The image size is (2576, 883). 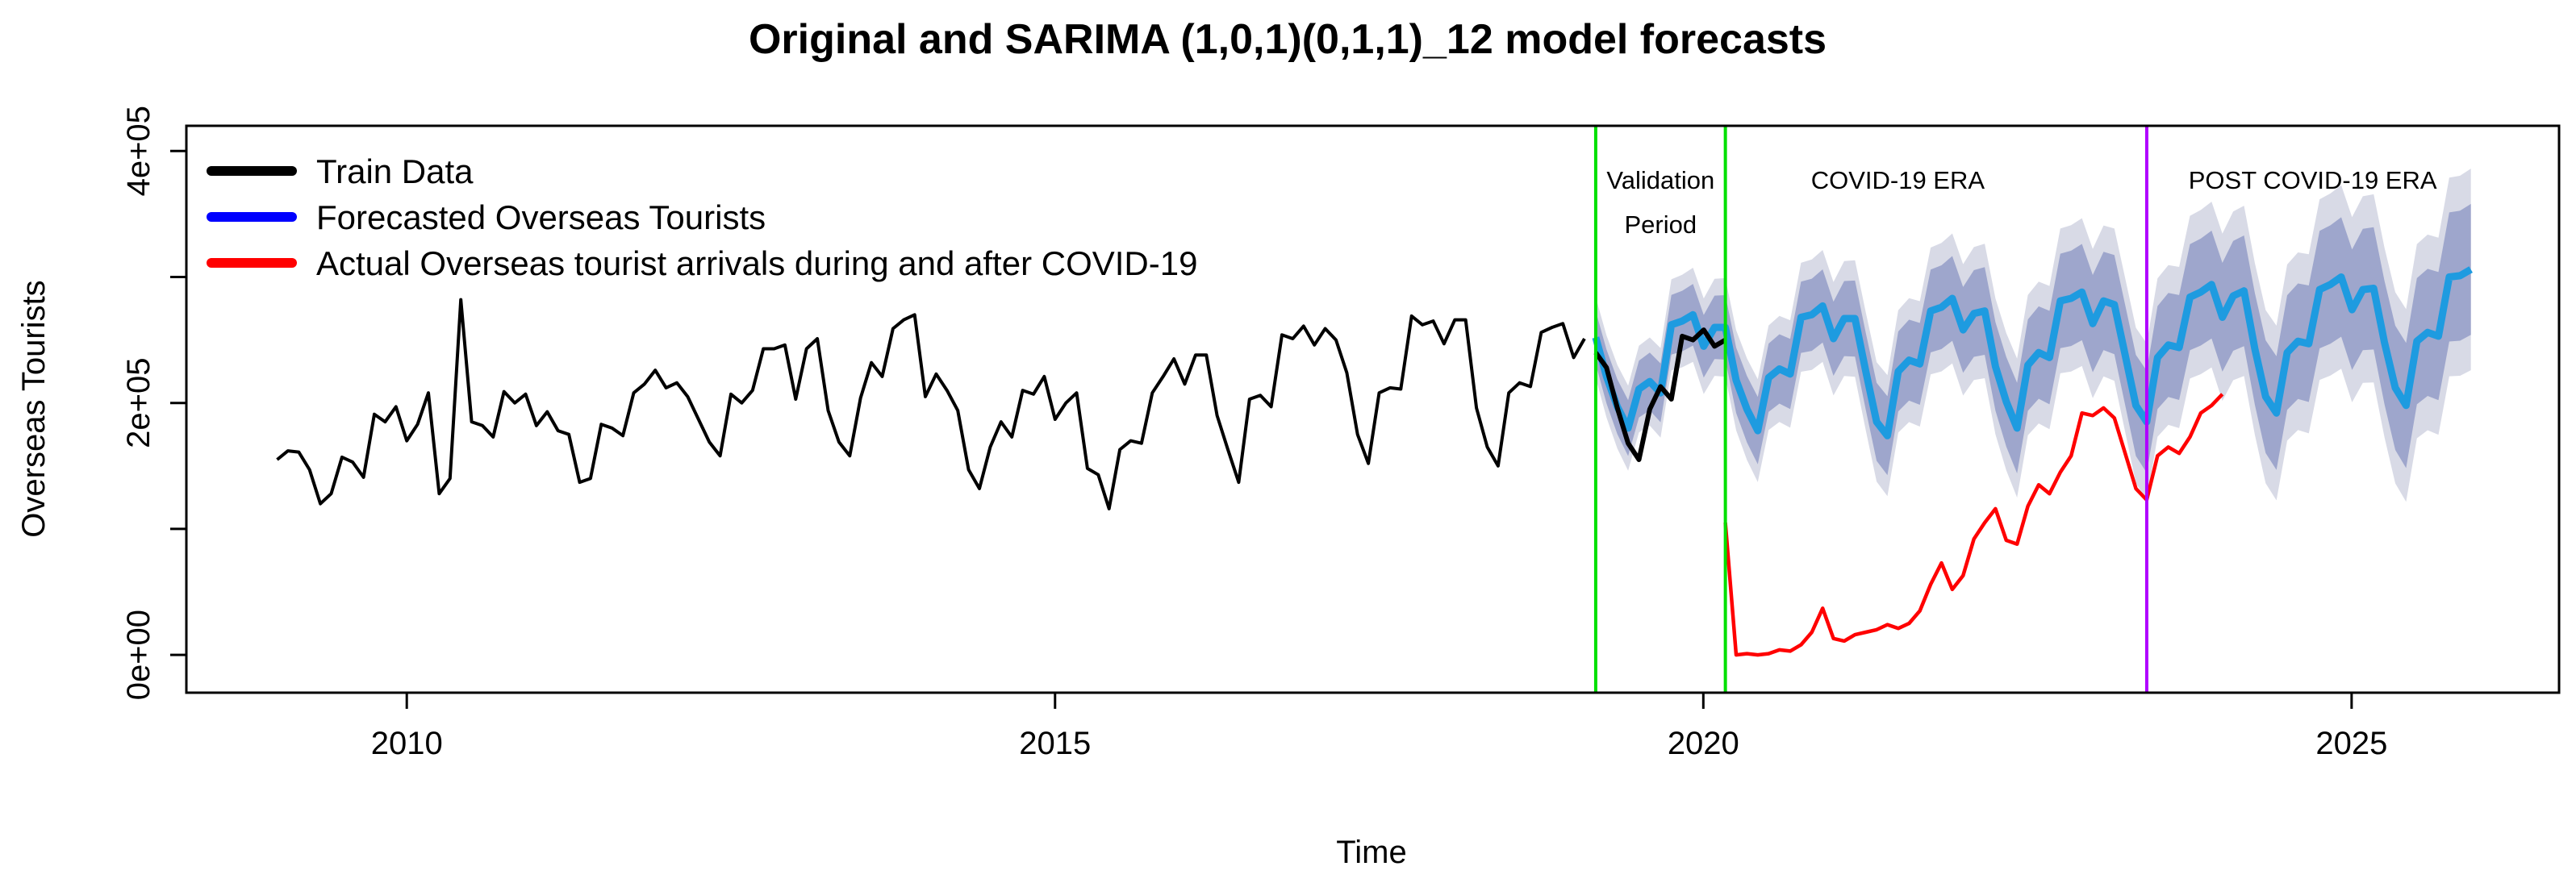 What do you see at coordinates (395, 171) in the screenshot?
I see `legend-label-1: Train Data` at bounding box center [395, 171].